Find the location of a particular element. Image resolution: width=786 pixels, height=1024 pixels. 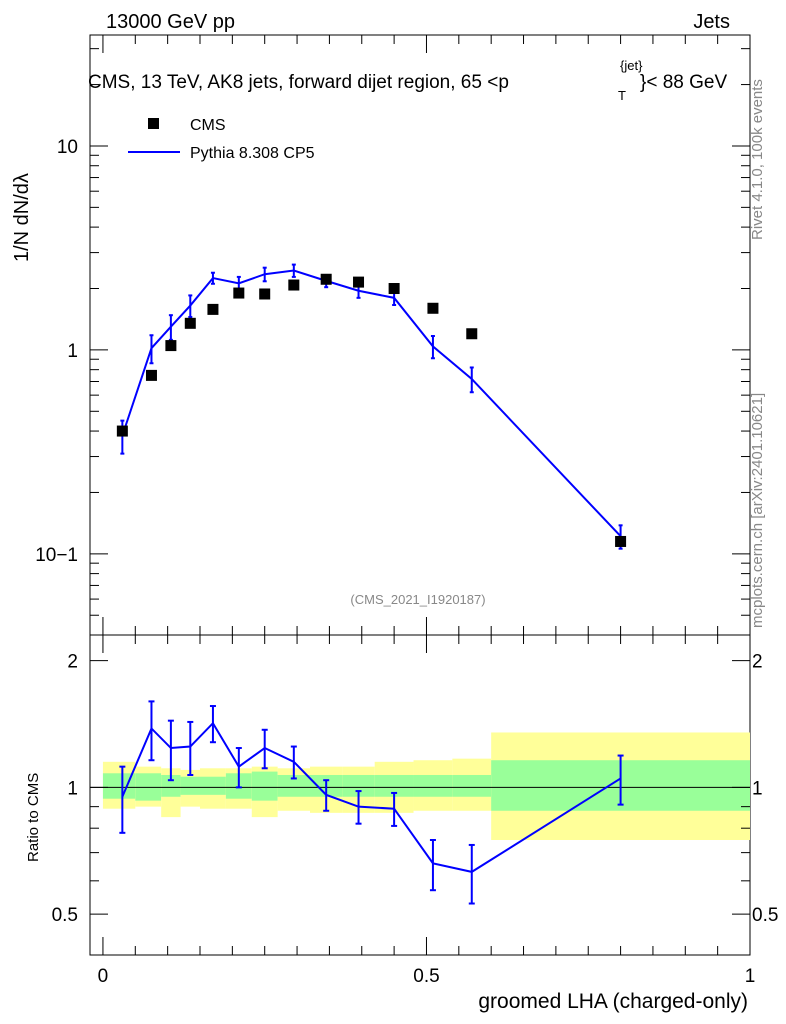

analysis-watermark: (CMS_2021_I1920187) is located at coordinates (417, 599).